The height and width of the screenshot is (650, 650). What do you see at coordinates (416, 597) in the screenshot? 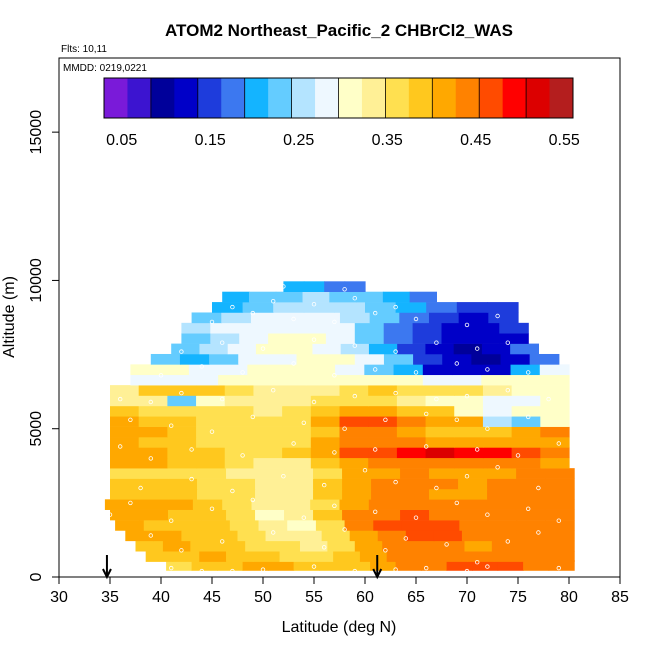
I see `x-tick-label: 65` at bounding box center [416, 597].